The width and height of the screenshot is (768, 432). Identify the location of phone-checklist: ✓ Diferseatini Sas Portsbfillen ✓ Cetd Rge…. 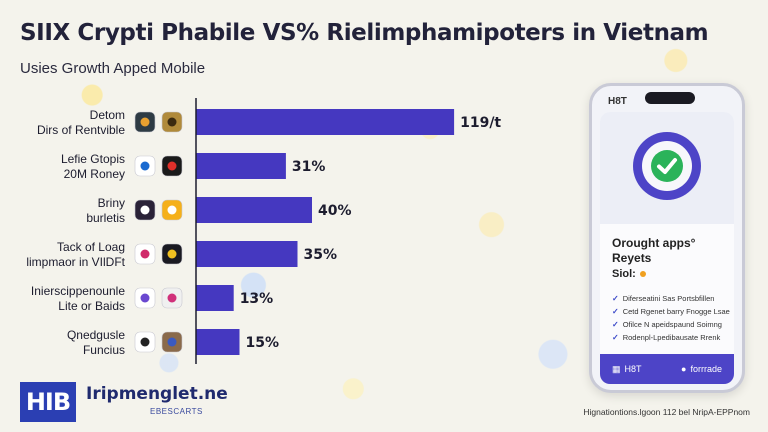
(671, 318).